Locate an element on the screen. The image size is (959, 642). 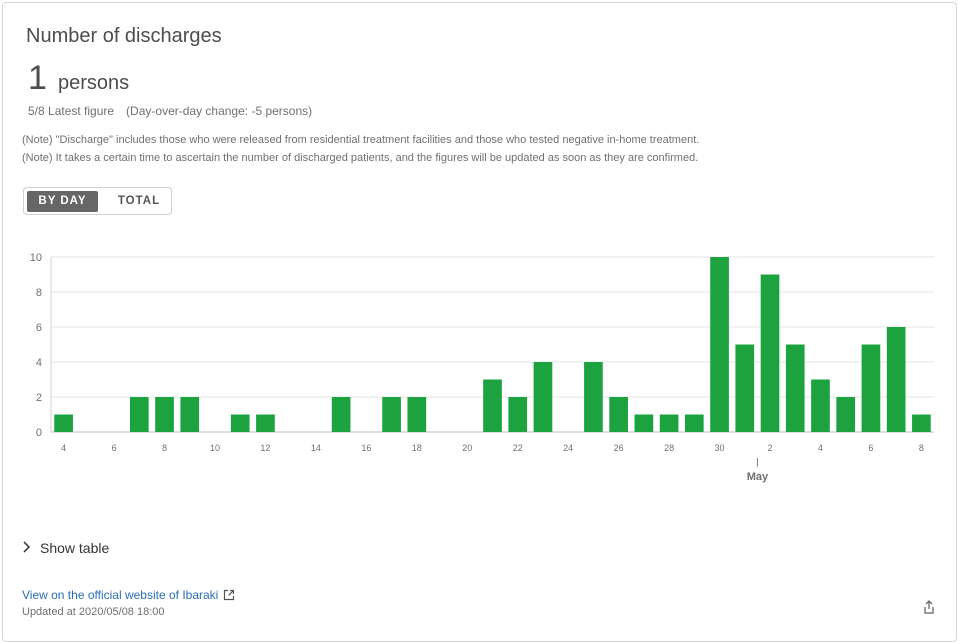
x-tick-label: 2 is located at coordinates (770, 448).